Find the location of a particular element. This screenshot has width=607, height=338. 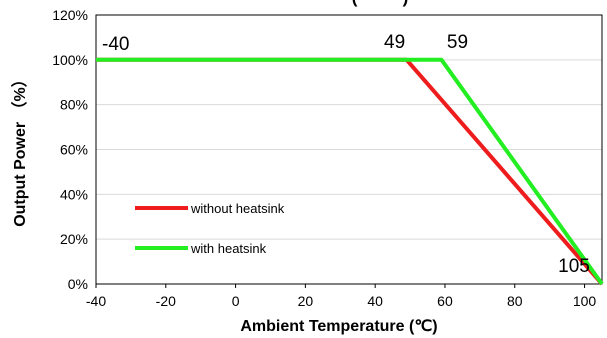

y-axis-ticks: 0% 20% 40% 60% 80% 100% 120% is located at coordinates (70, 149).